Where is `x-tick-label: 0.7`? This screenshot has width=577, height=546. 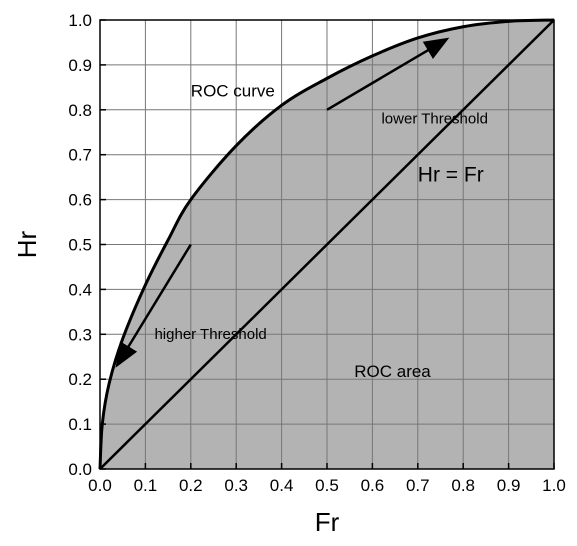 x-tick-label: 0.7 is located at coordinates (418, 485).